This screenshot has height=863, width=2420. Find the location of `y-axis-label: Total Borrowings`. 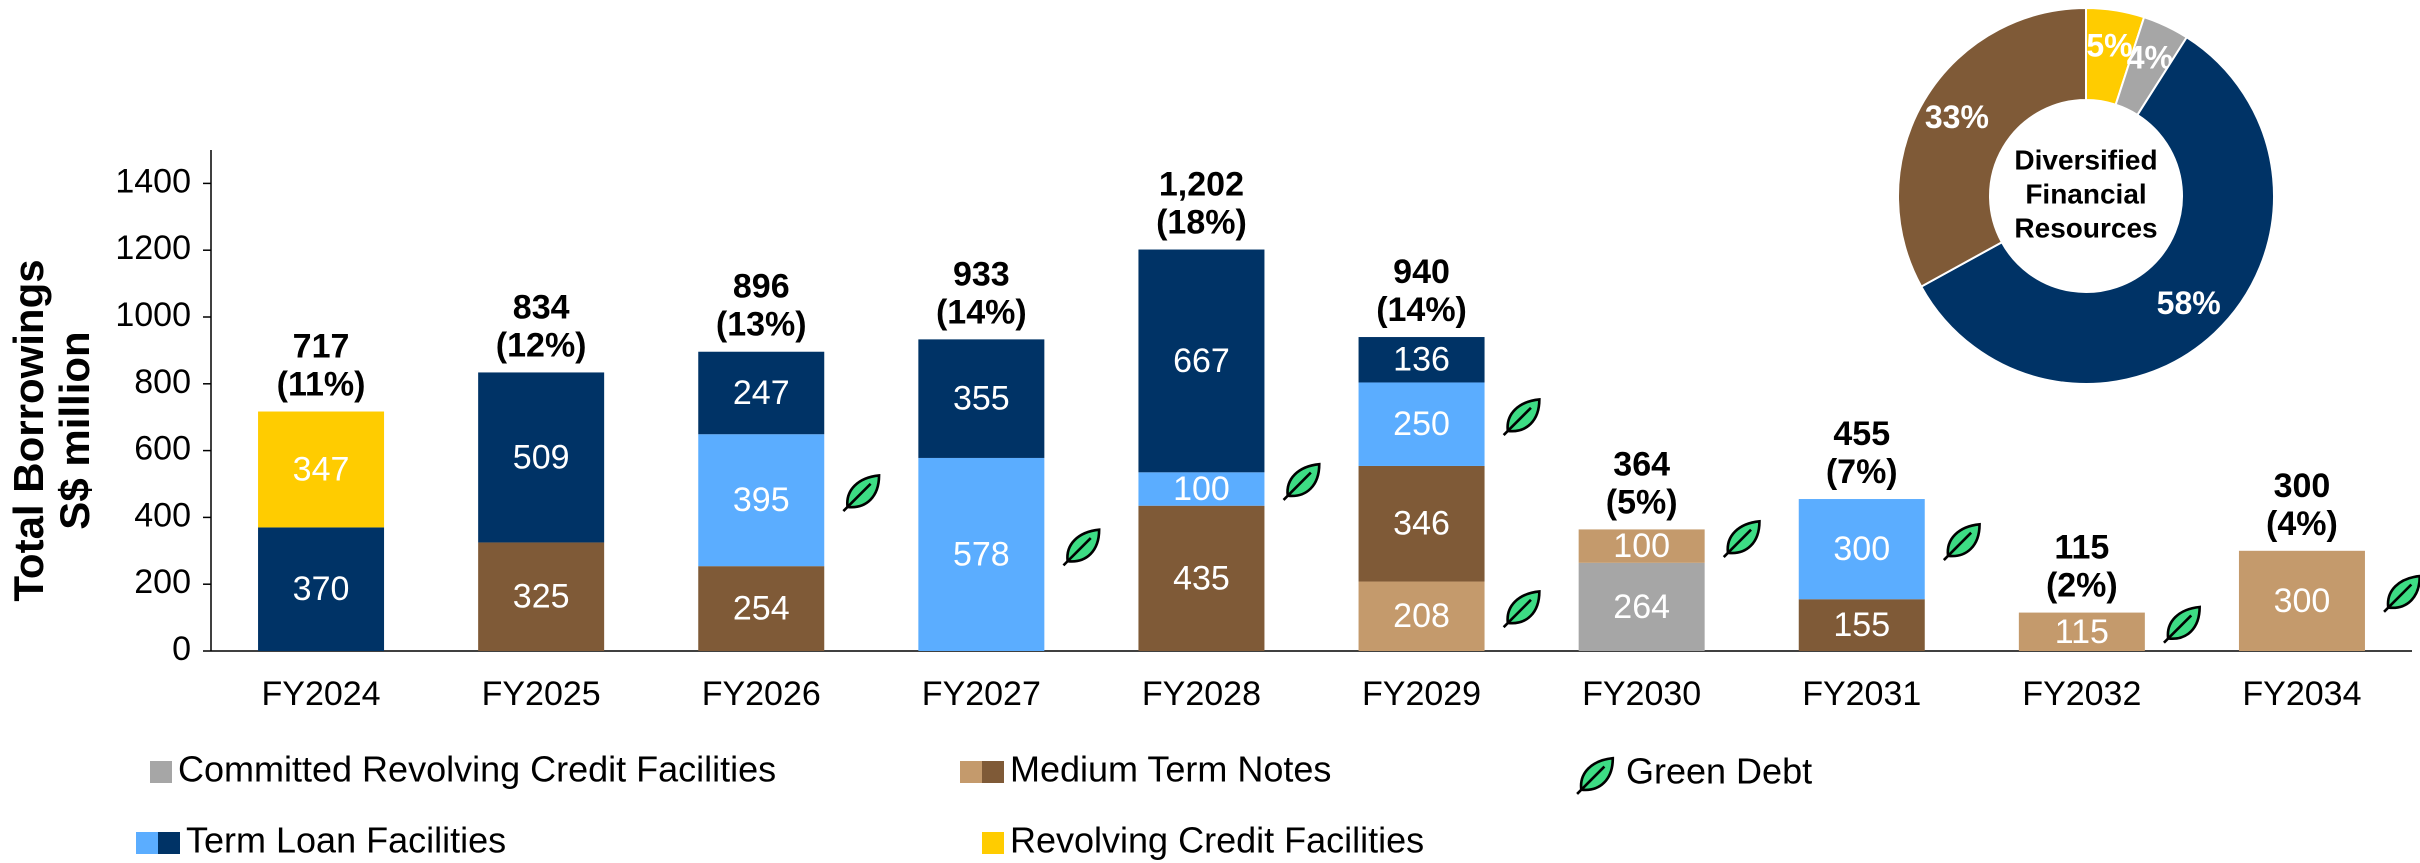

y-axis-label: Total Borrowings is located at coordinates (28, 430).